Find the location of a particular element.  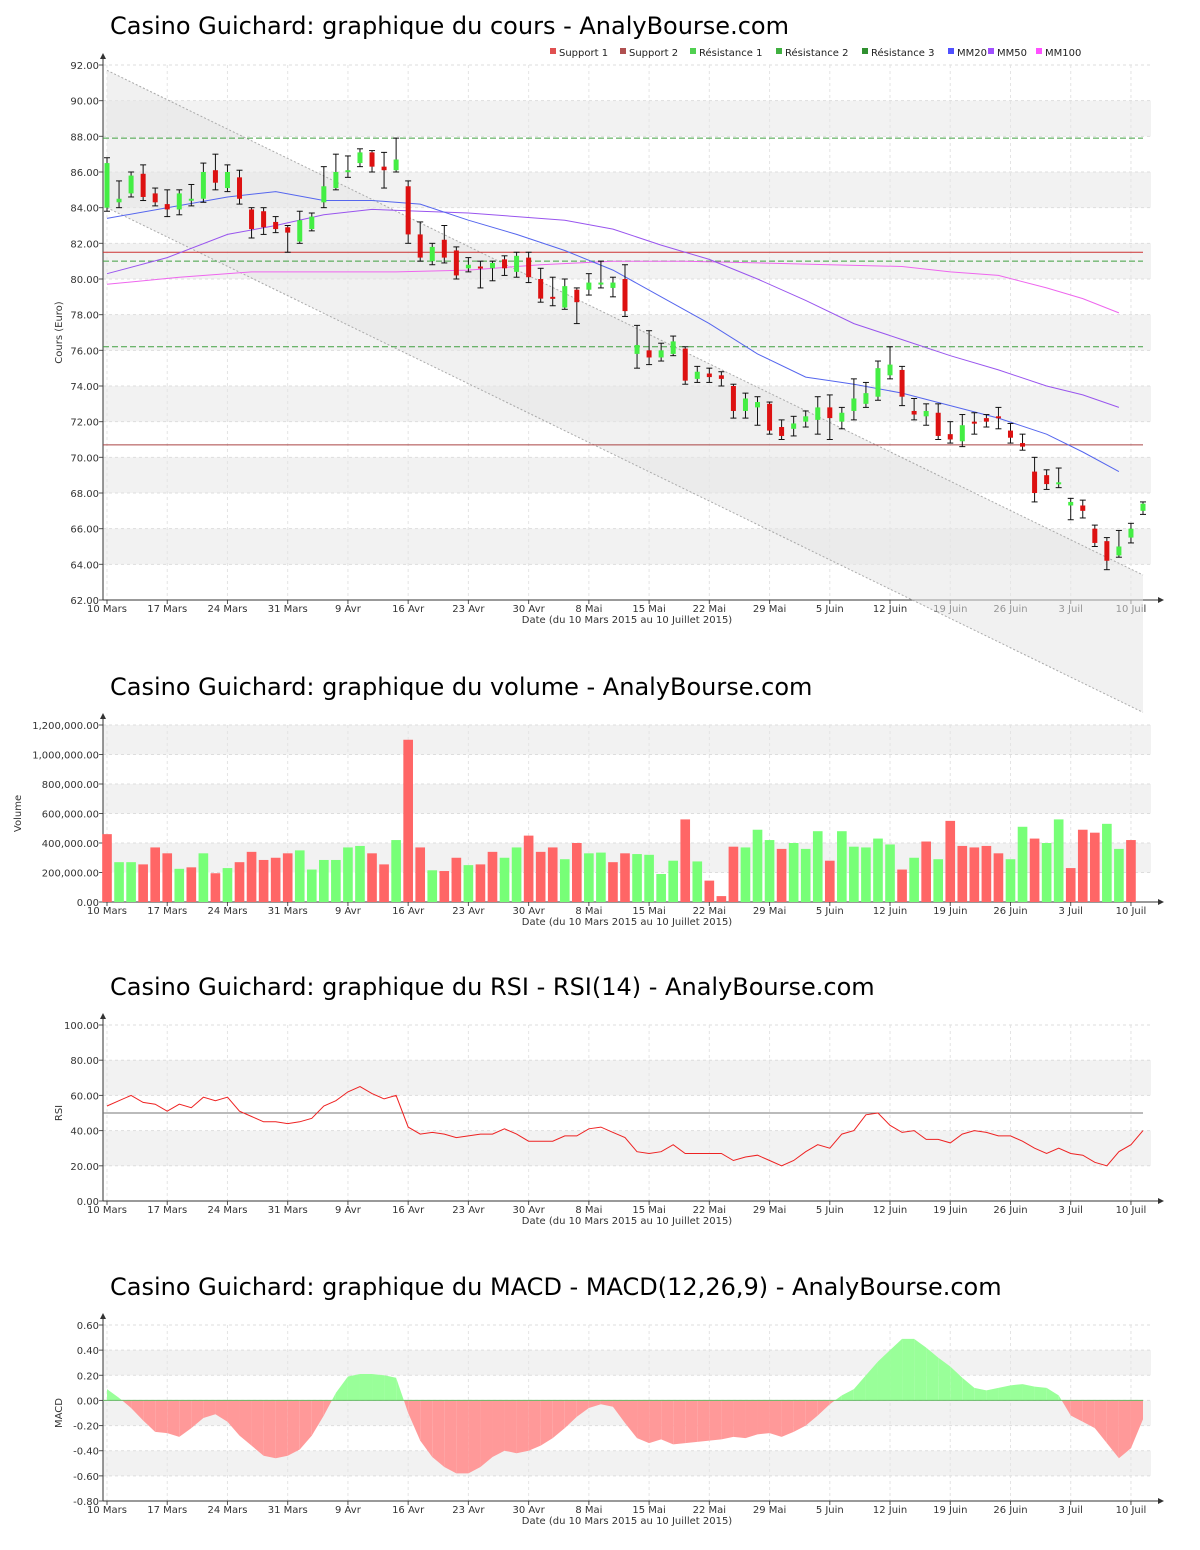

rsi-xtick-label: 12 Juin is located at coordinates (890, 1210).